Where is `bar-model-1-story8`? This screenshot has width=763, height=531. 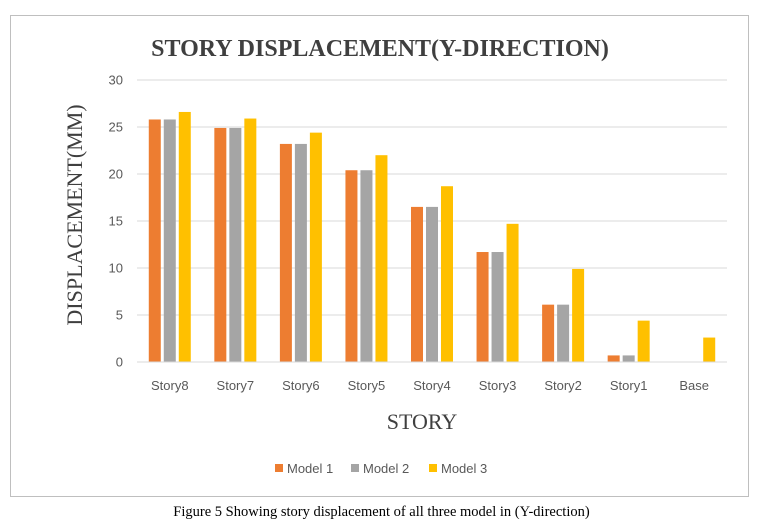
bar-model-1-story8 is located at coordinates (154, 240).